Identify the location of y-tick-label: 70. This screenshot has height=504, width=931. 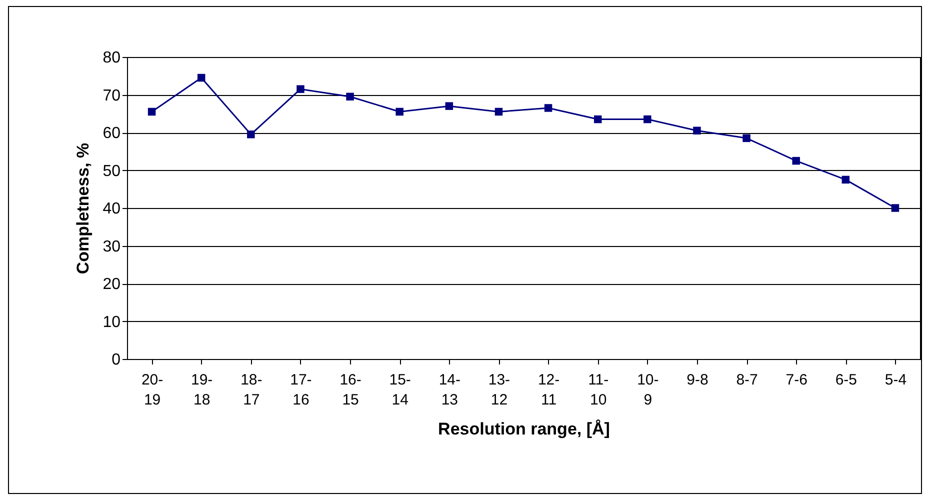
(111, 95).